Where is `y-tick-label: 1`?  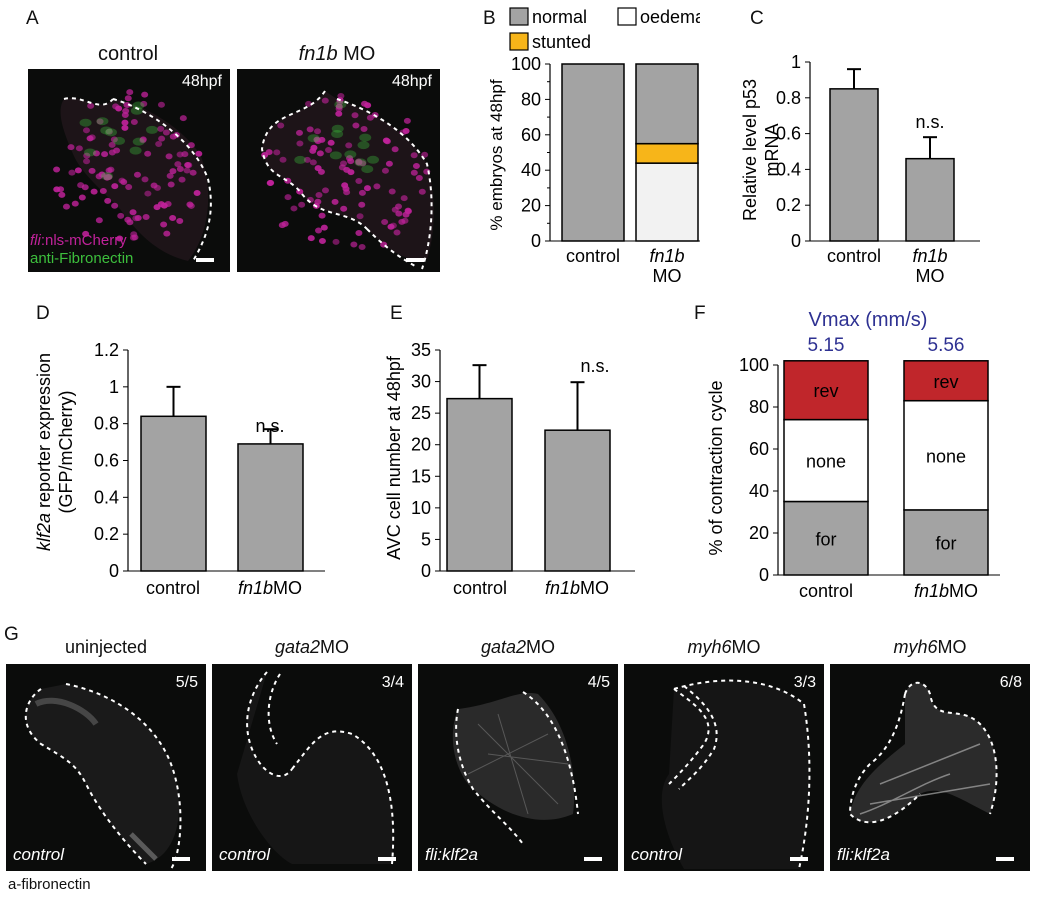 y-tick-label: 1 is located at coordinates (114, 387).